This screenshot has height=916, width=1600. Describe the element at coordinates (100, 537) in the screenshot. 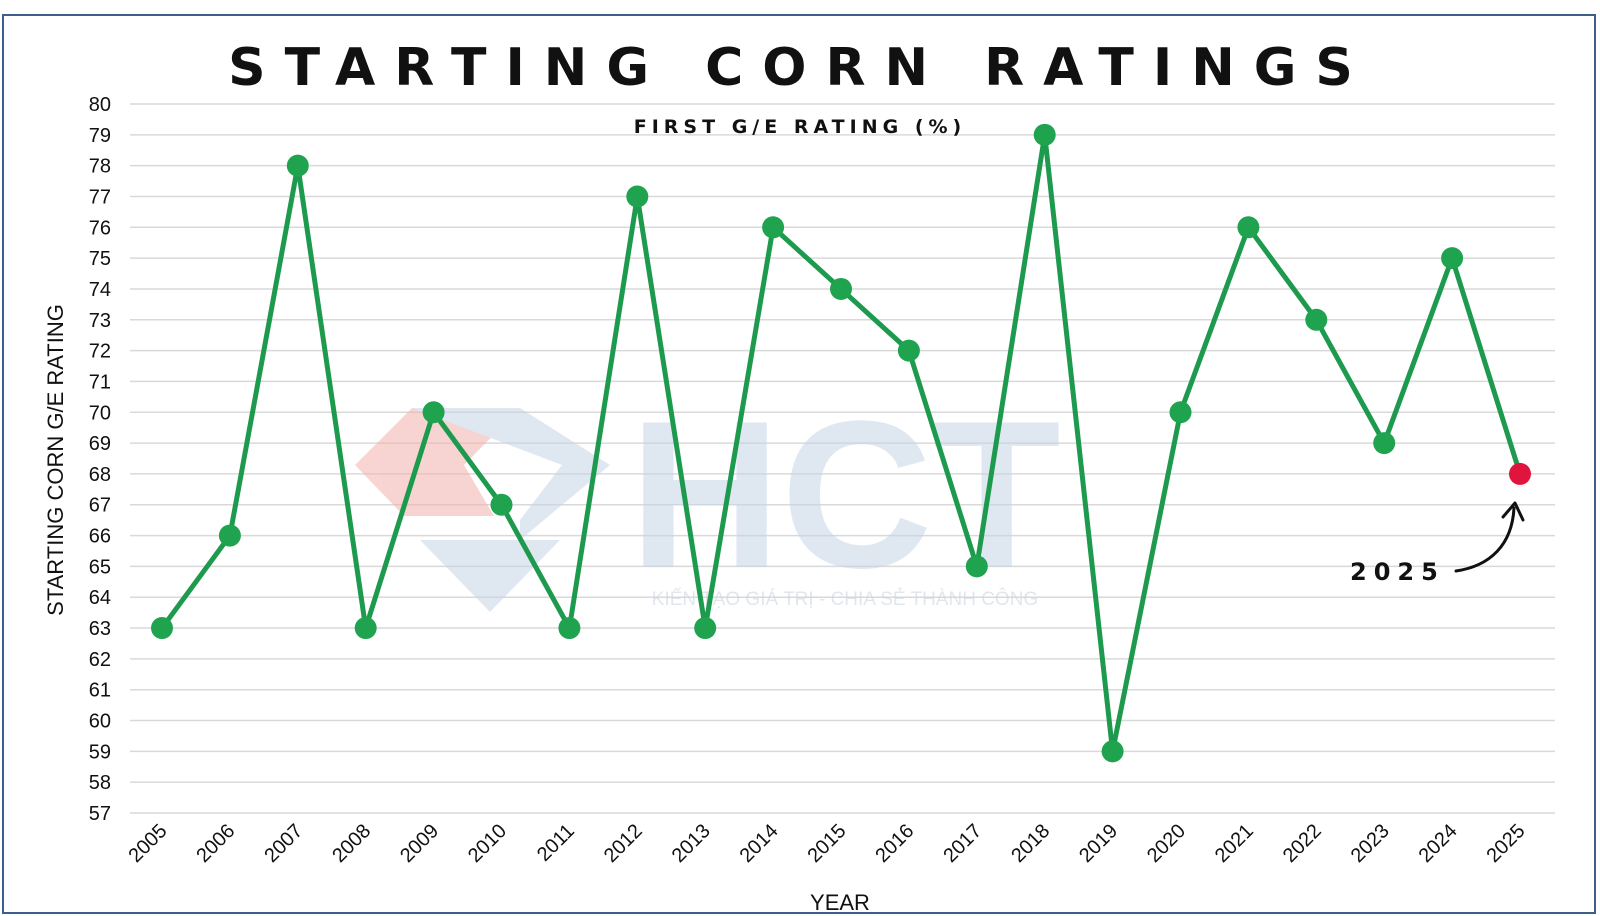

I see `y-tick-label: 66` at that location.